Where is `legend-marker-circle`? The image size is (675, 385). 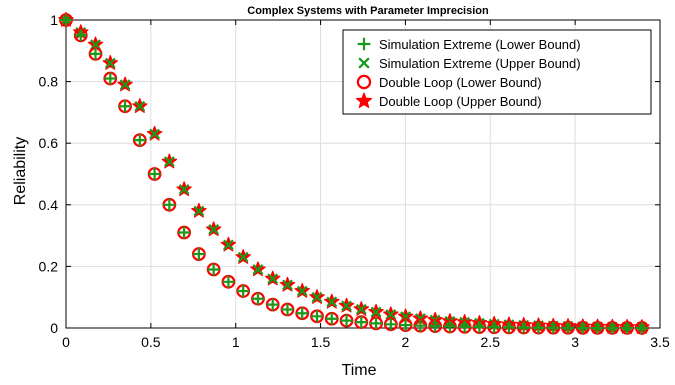 legend-marker-circle is located at coordinates (364, 82).